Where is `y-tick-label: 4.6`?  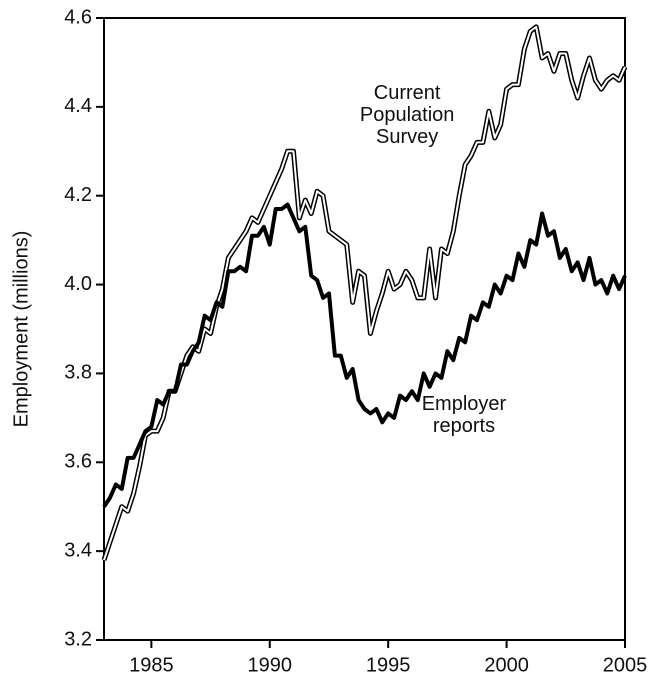 y-tick-label: 4.6 is located at coordinates (78, 17).